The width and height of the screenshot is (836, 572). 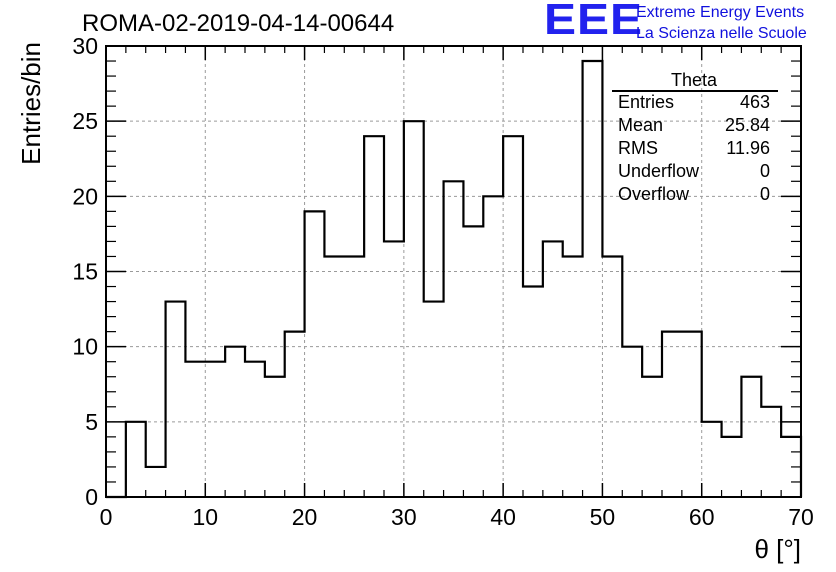 What do you see at coordinates (694, 149) in the screenshot?
I see `stats-row: RMS 11.96` at bounding box center [694, 149].